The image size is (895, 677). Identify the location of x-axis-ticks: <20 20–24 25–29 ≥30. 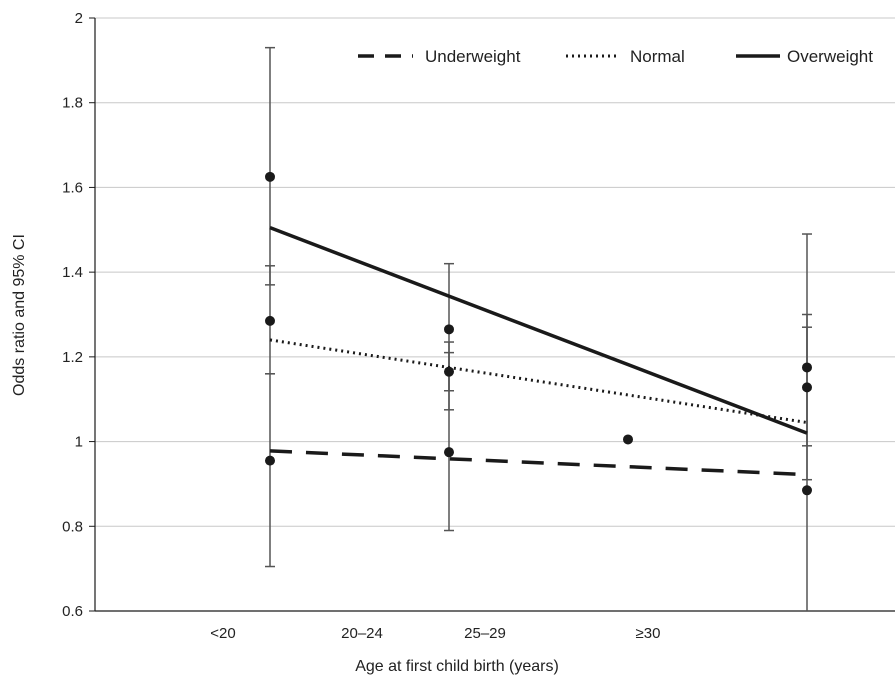
(435, 633).